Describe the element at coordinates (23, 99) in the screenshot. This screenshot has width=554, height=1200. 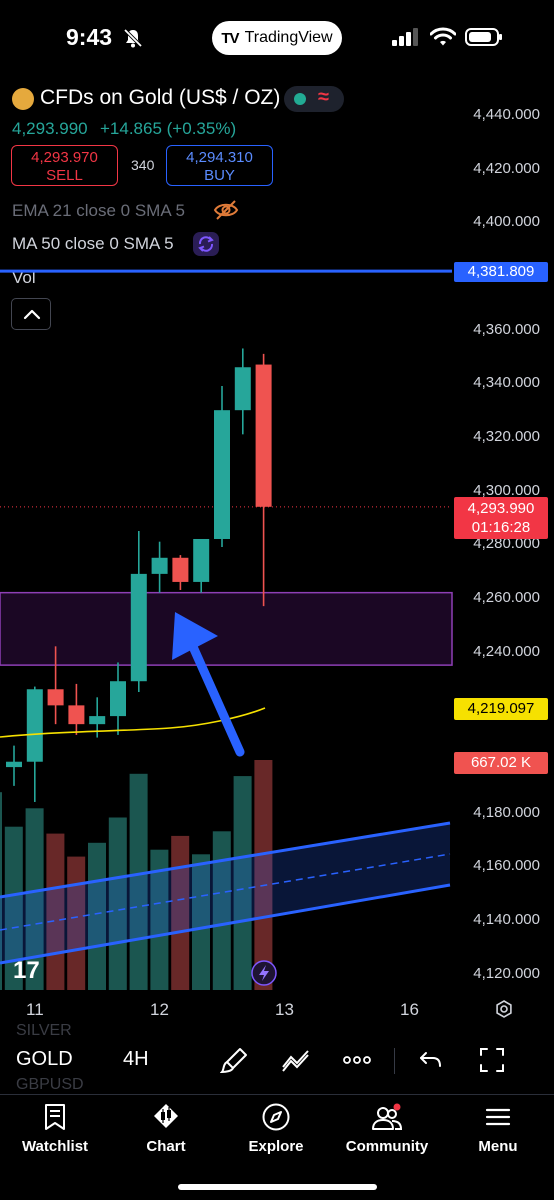
I see `gold-symbol-icon` at that location.